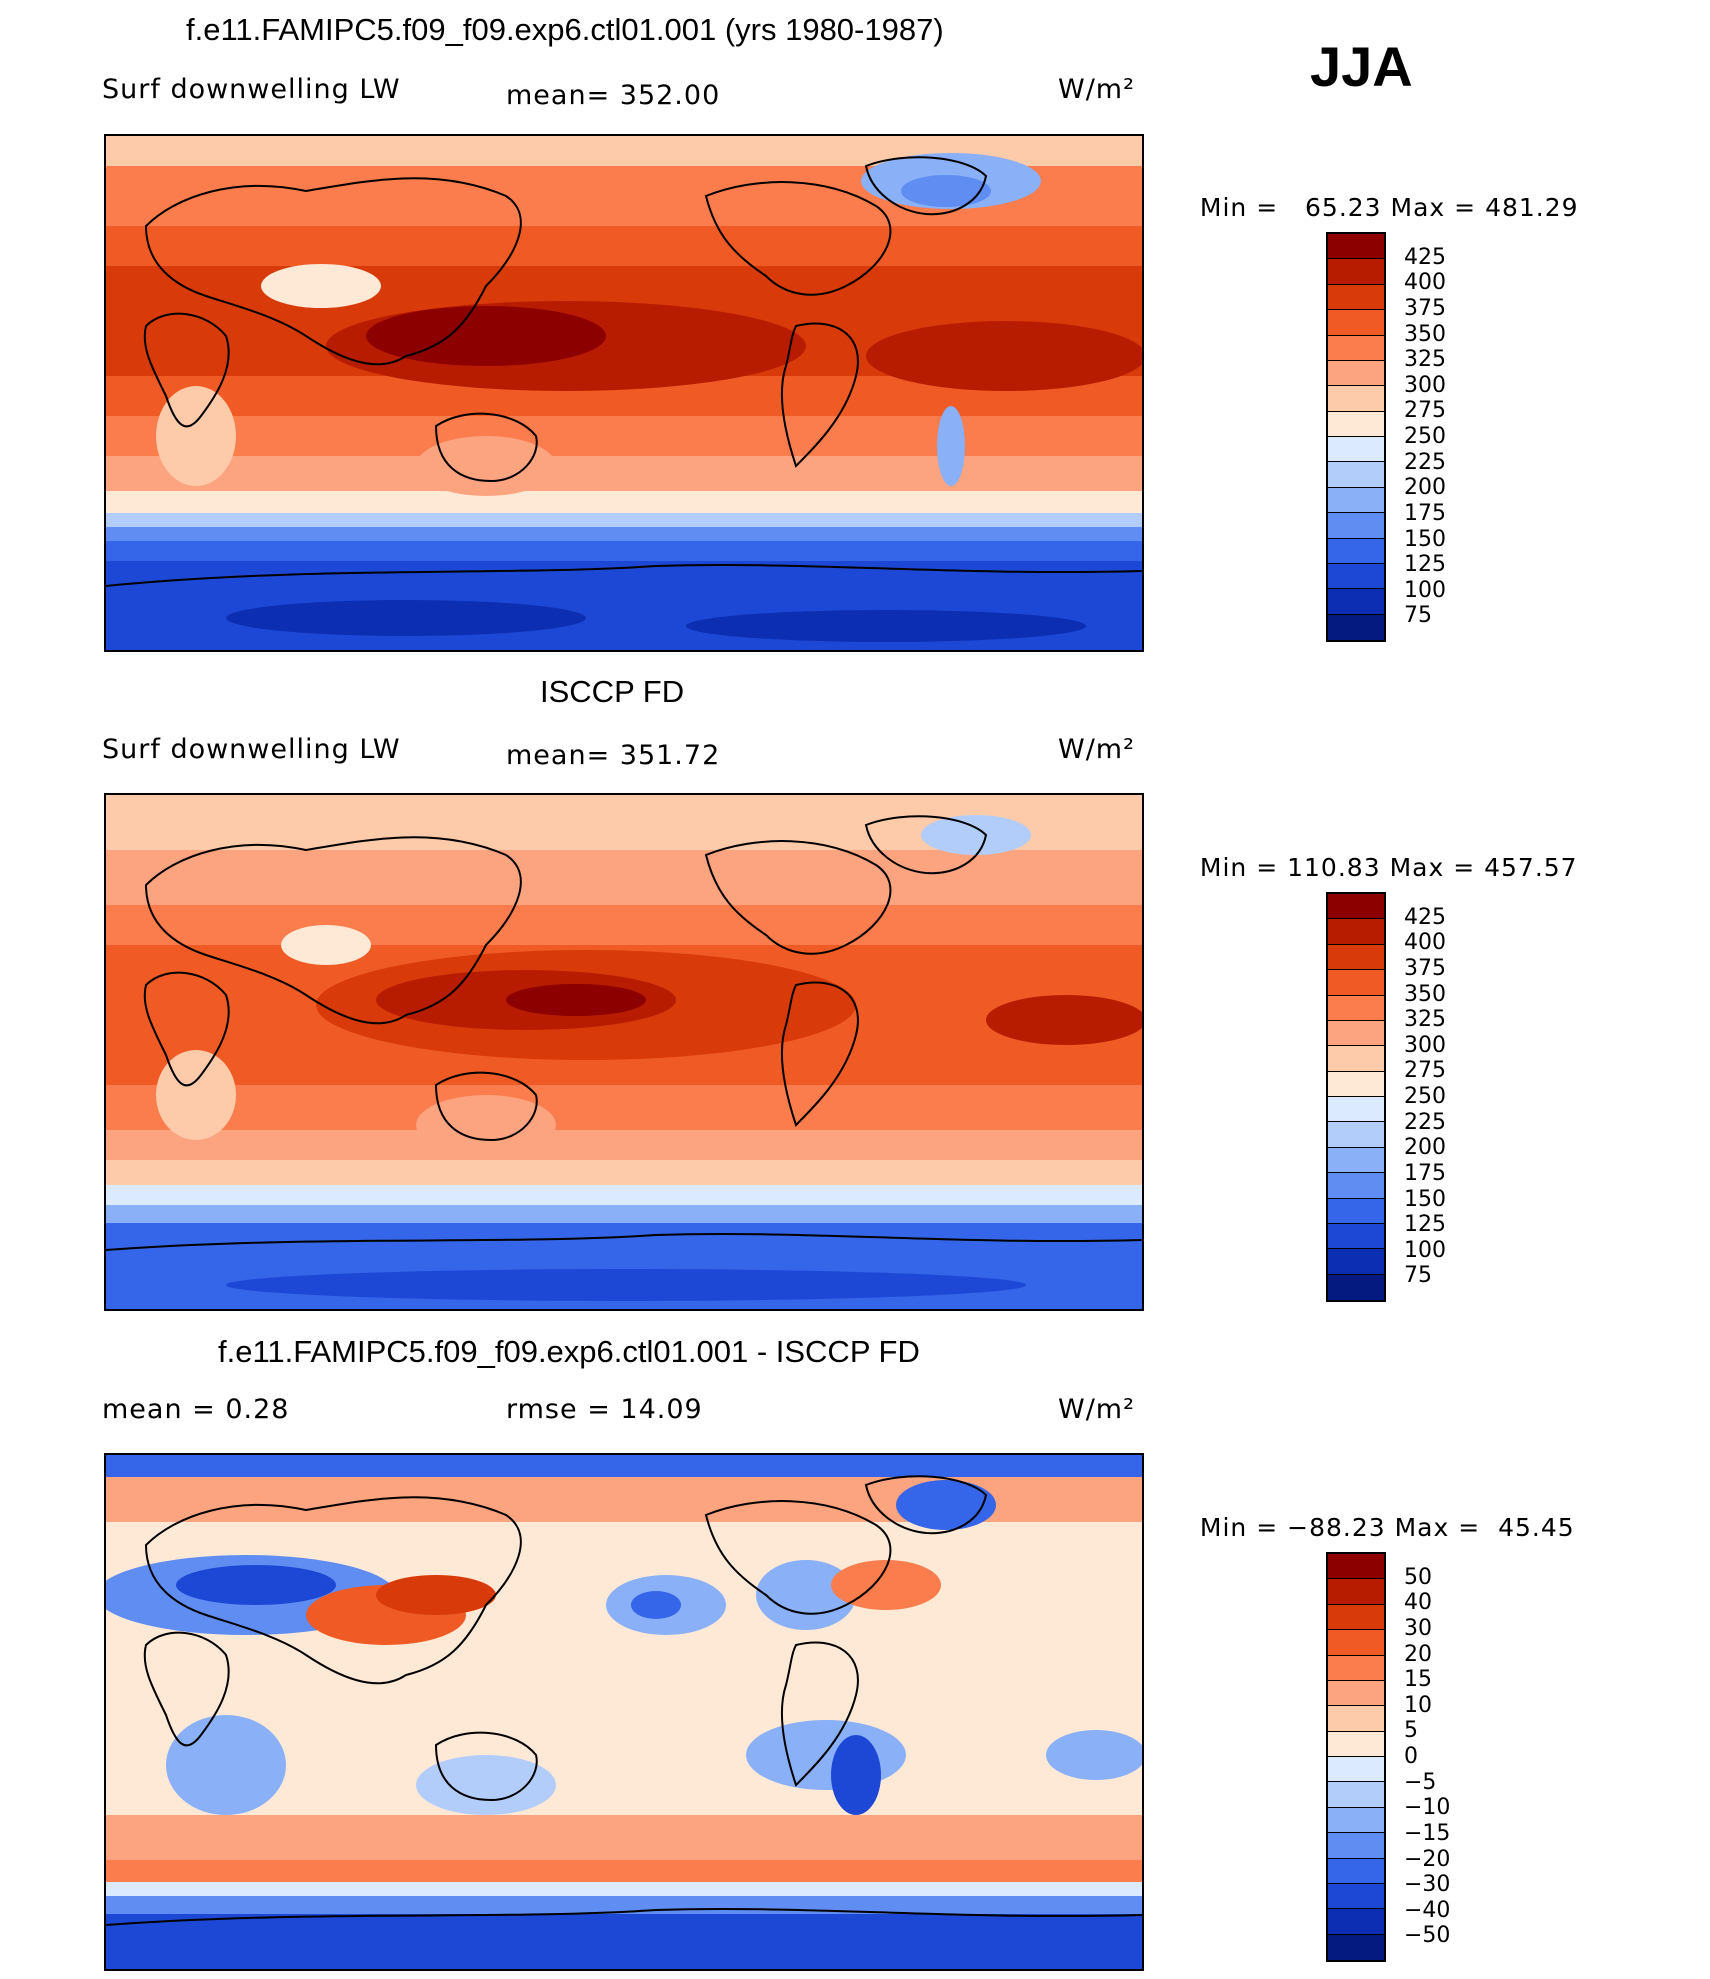 This screenshot has width=1710, height=1979. Describe the element at coordinates (1418, 1628) in the screenshot. I see `colorbar-tick-label: 30` at that location.